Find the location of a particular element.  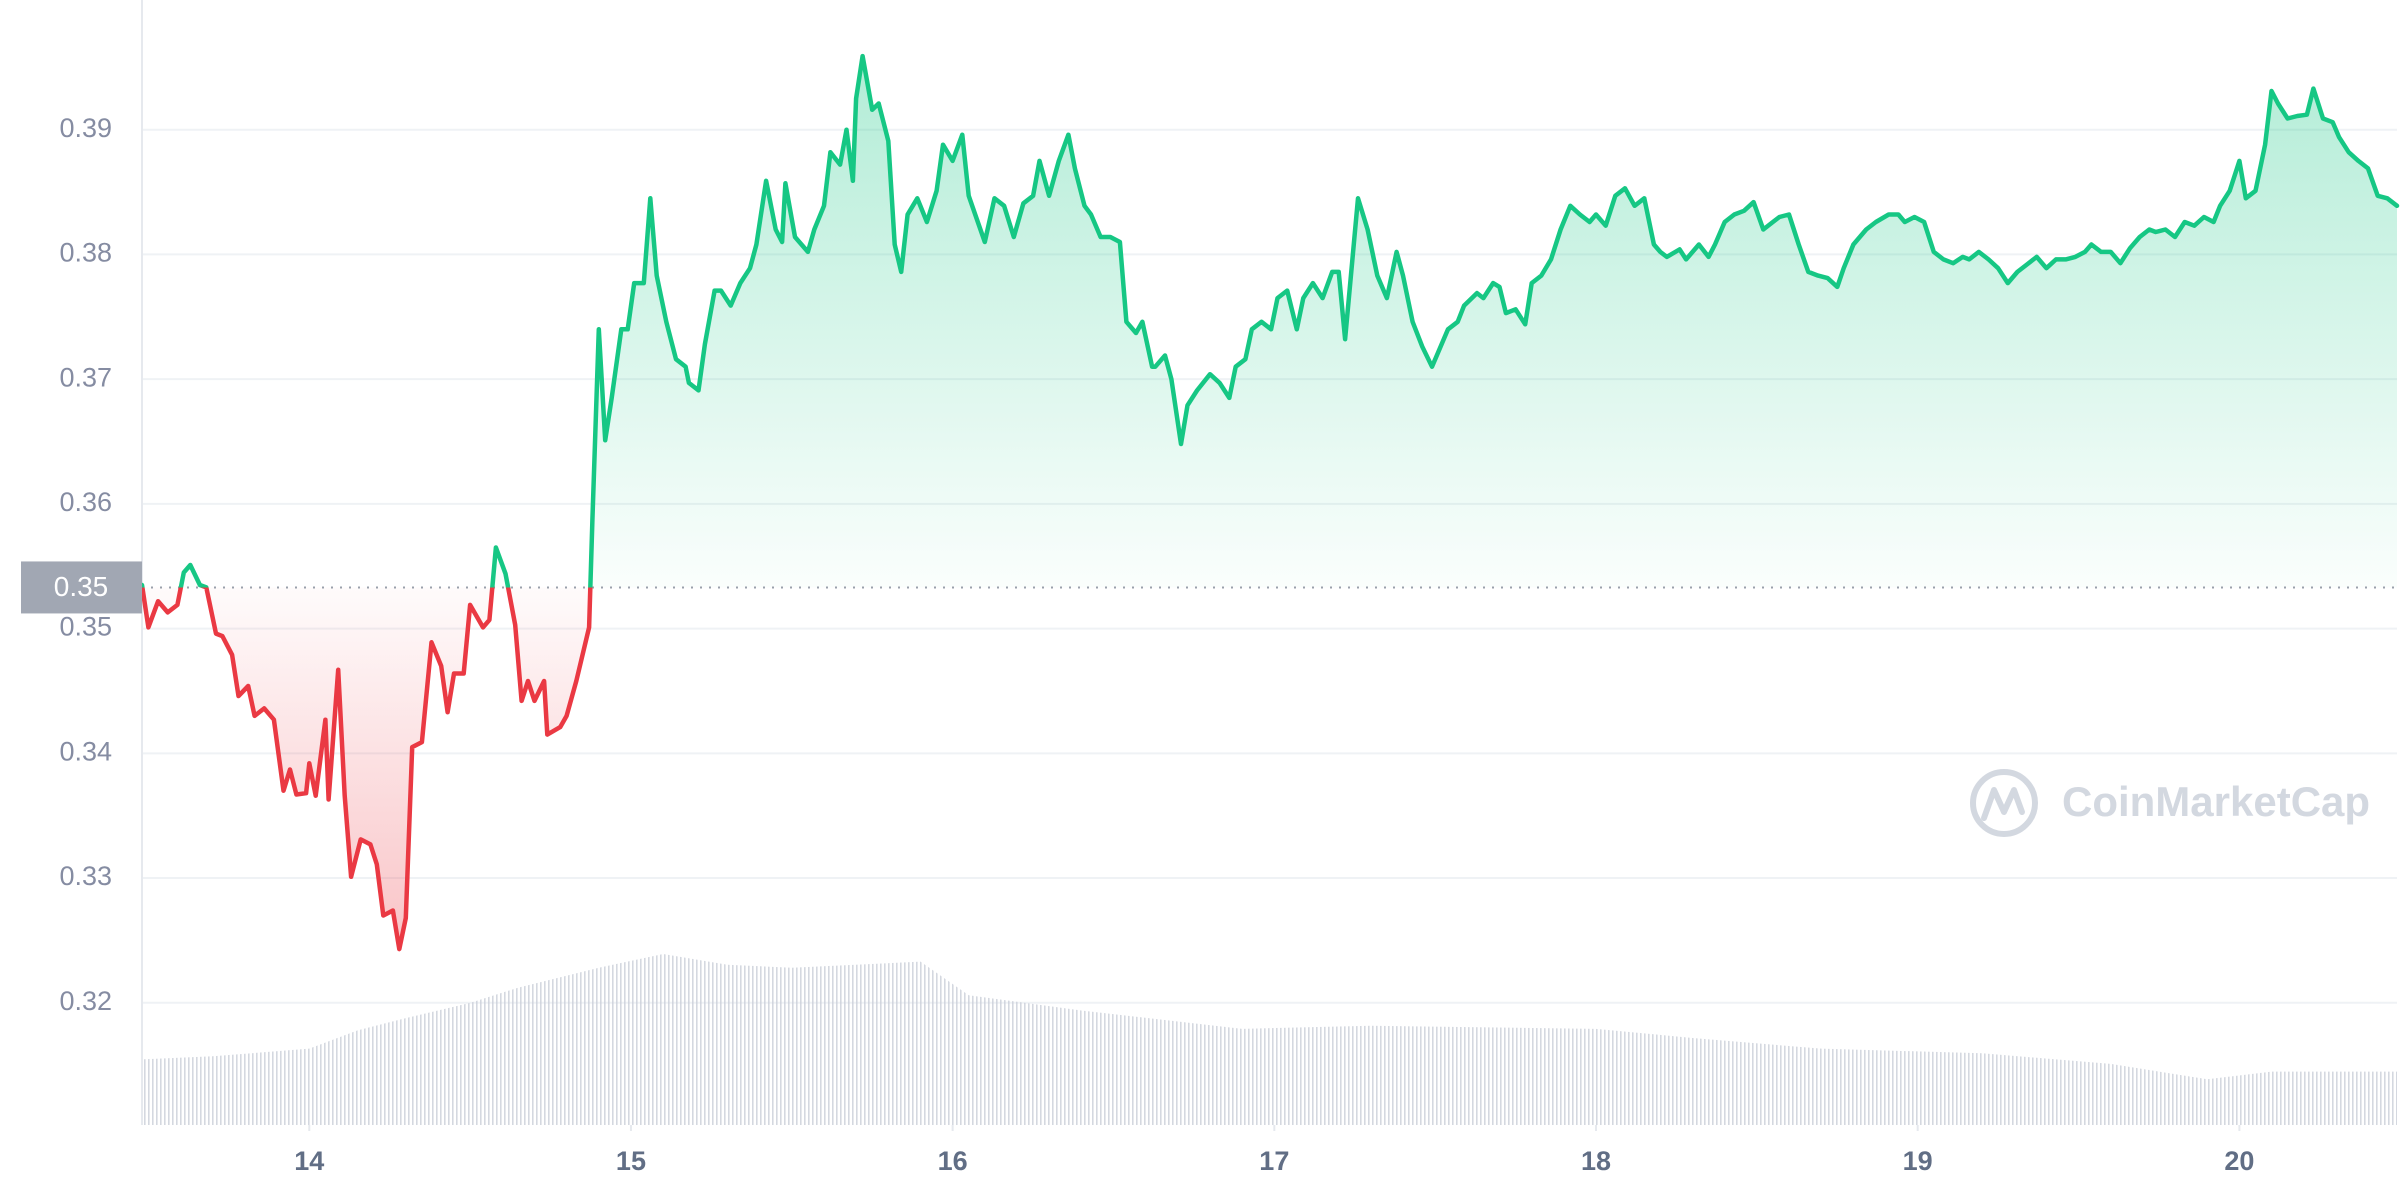

x-tick-label: 17 is located at coordinates (1274, 1161).